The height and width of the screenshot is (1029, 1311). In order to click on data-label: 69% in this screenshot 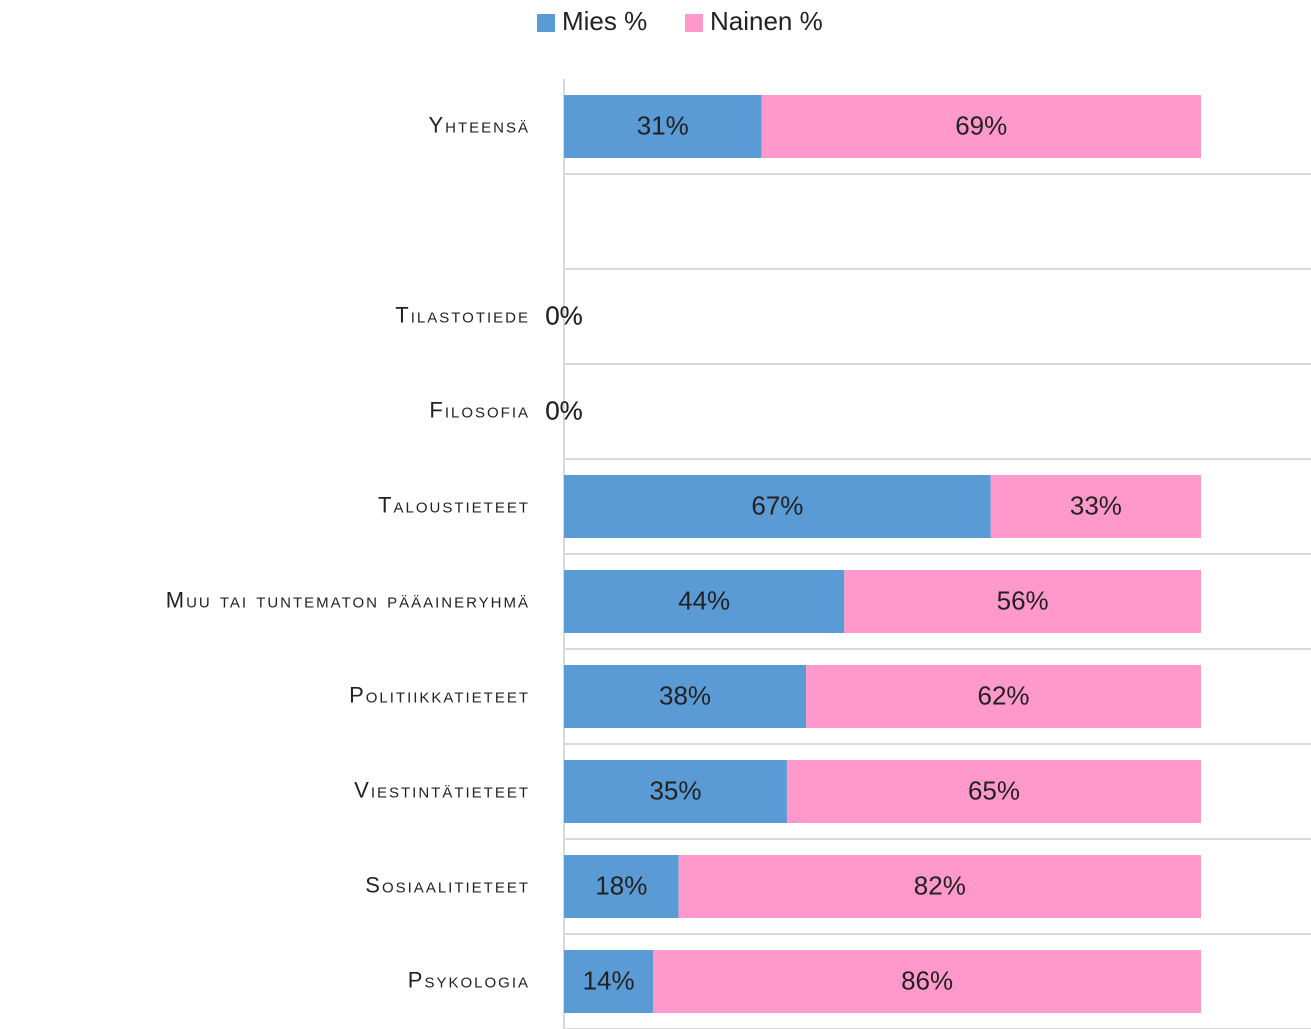, I will do `click(981, 125)`.